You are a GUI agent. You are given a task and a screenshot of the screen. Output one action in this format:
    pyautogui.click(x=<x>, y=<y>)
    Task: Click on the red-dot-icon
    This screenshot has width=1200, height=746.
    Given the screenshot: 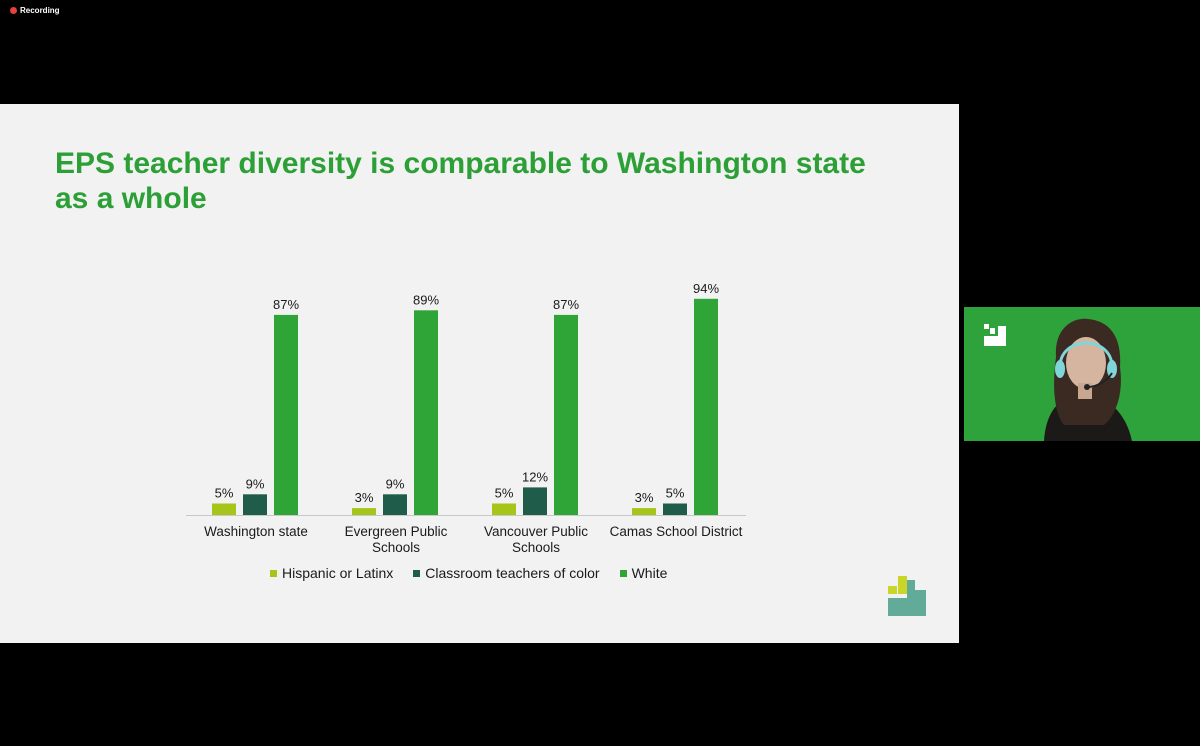 What is the action you would take?
    pyautogui.click(x=13, y=10)
    